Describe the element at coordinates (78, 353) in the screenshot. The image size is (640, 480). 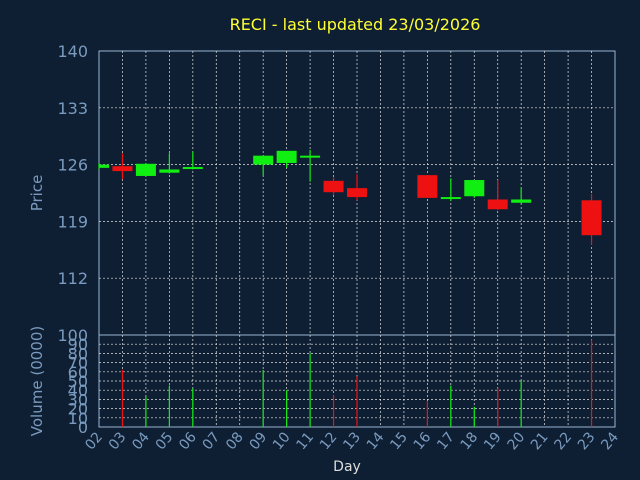
I see `volume-tick-label: 80` at that location.